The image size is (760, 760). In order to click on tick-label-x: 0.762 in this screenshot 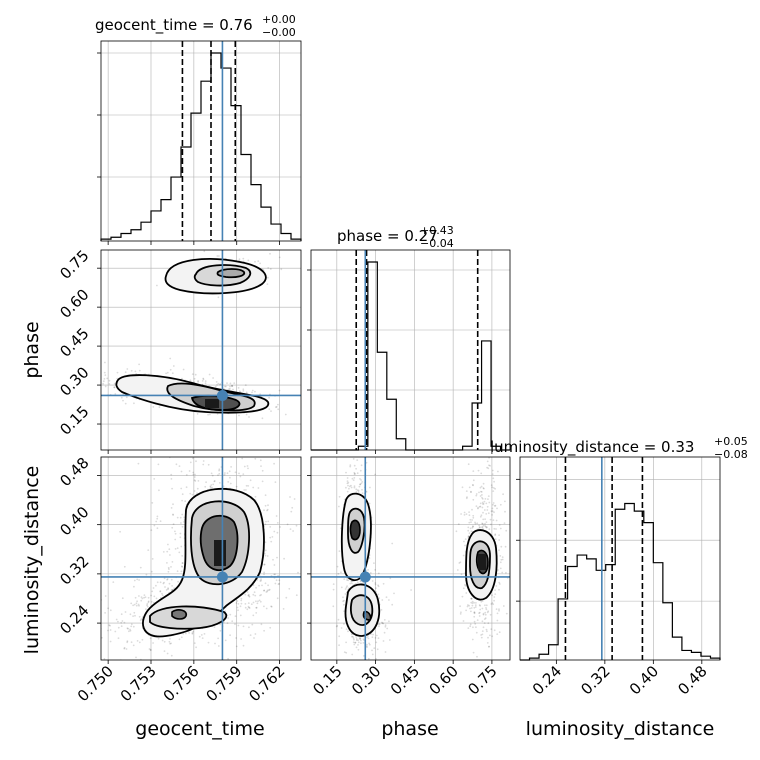, I will do `click(266, 683)`.